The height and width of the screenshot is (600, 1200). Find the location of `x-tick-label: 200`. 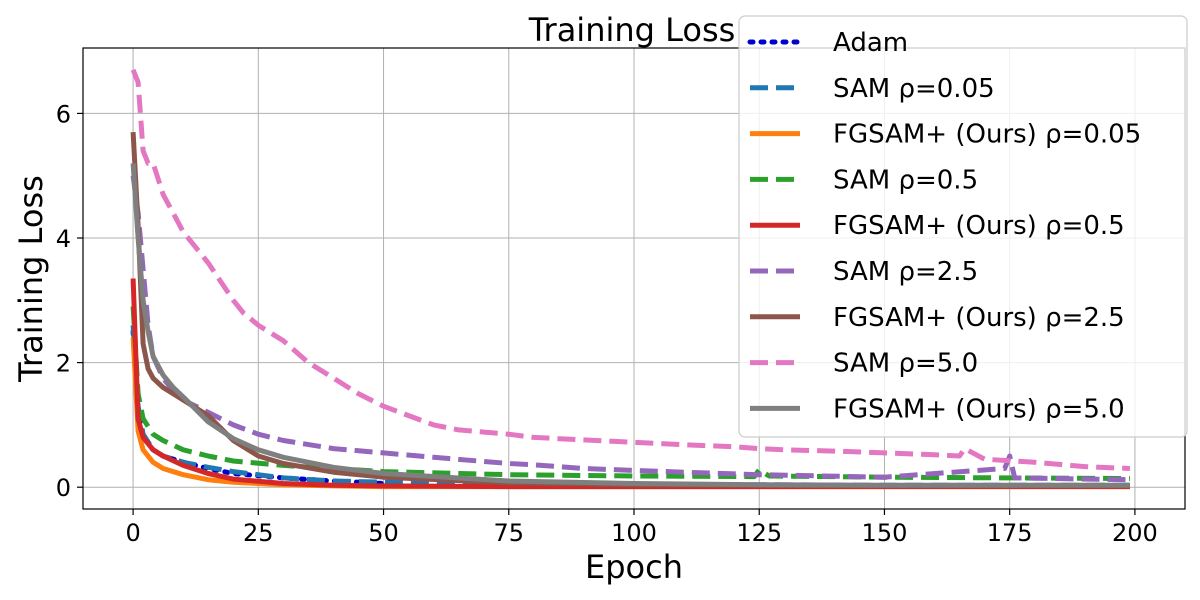

x-tick-label: 200 is located at coordinates (1135, 533).